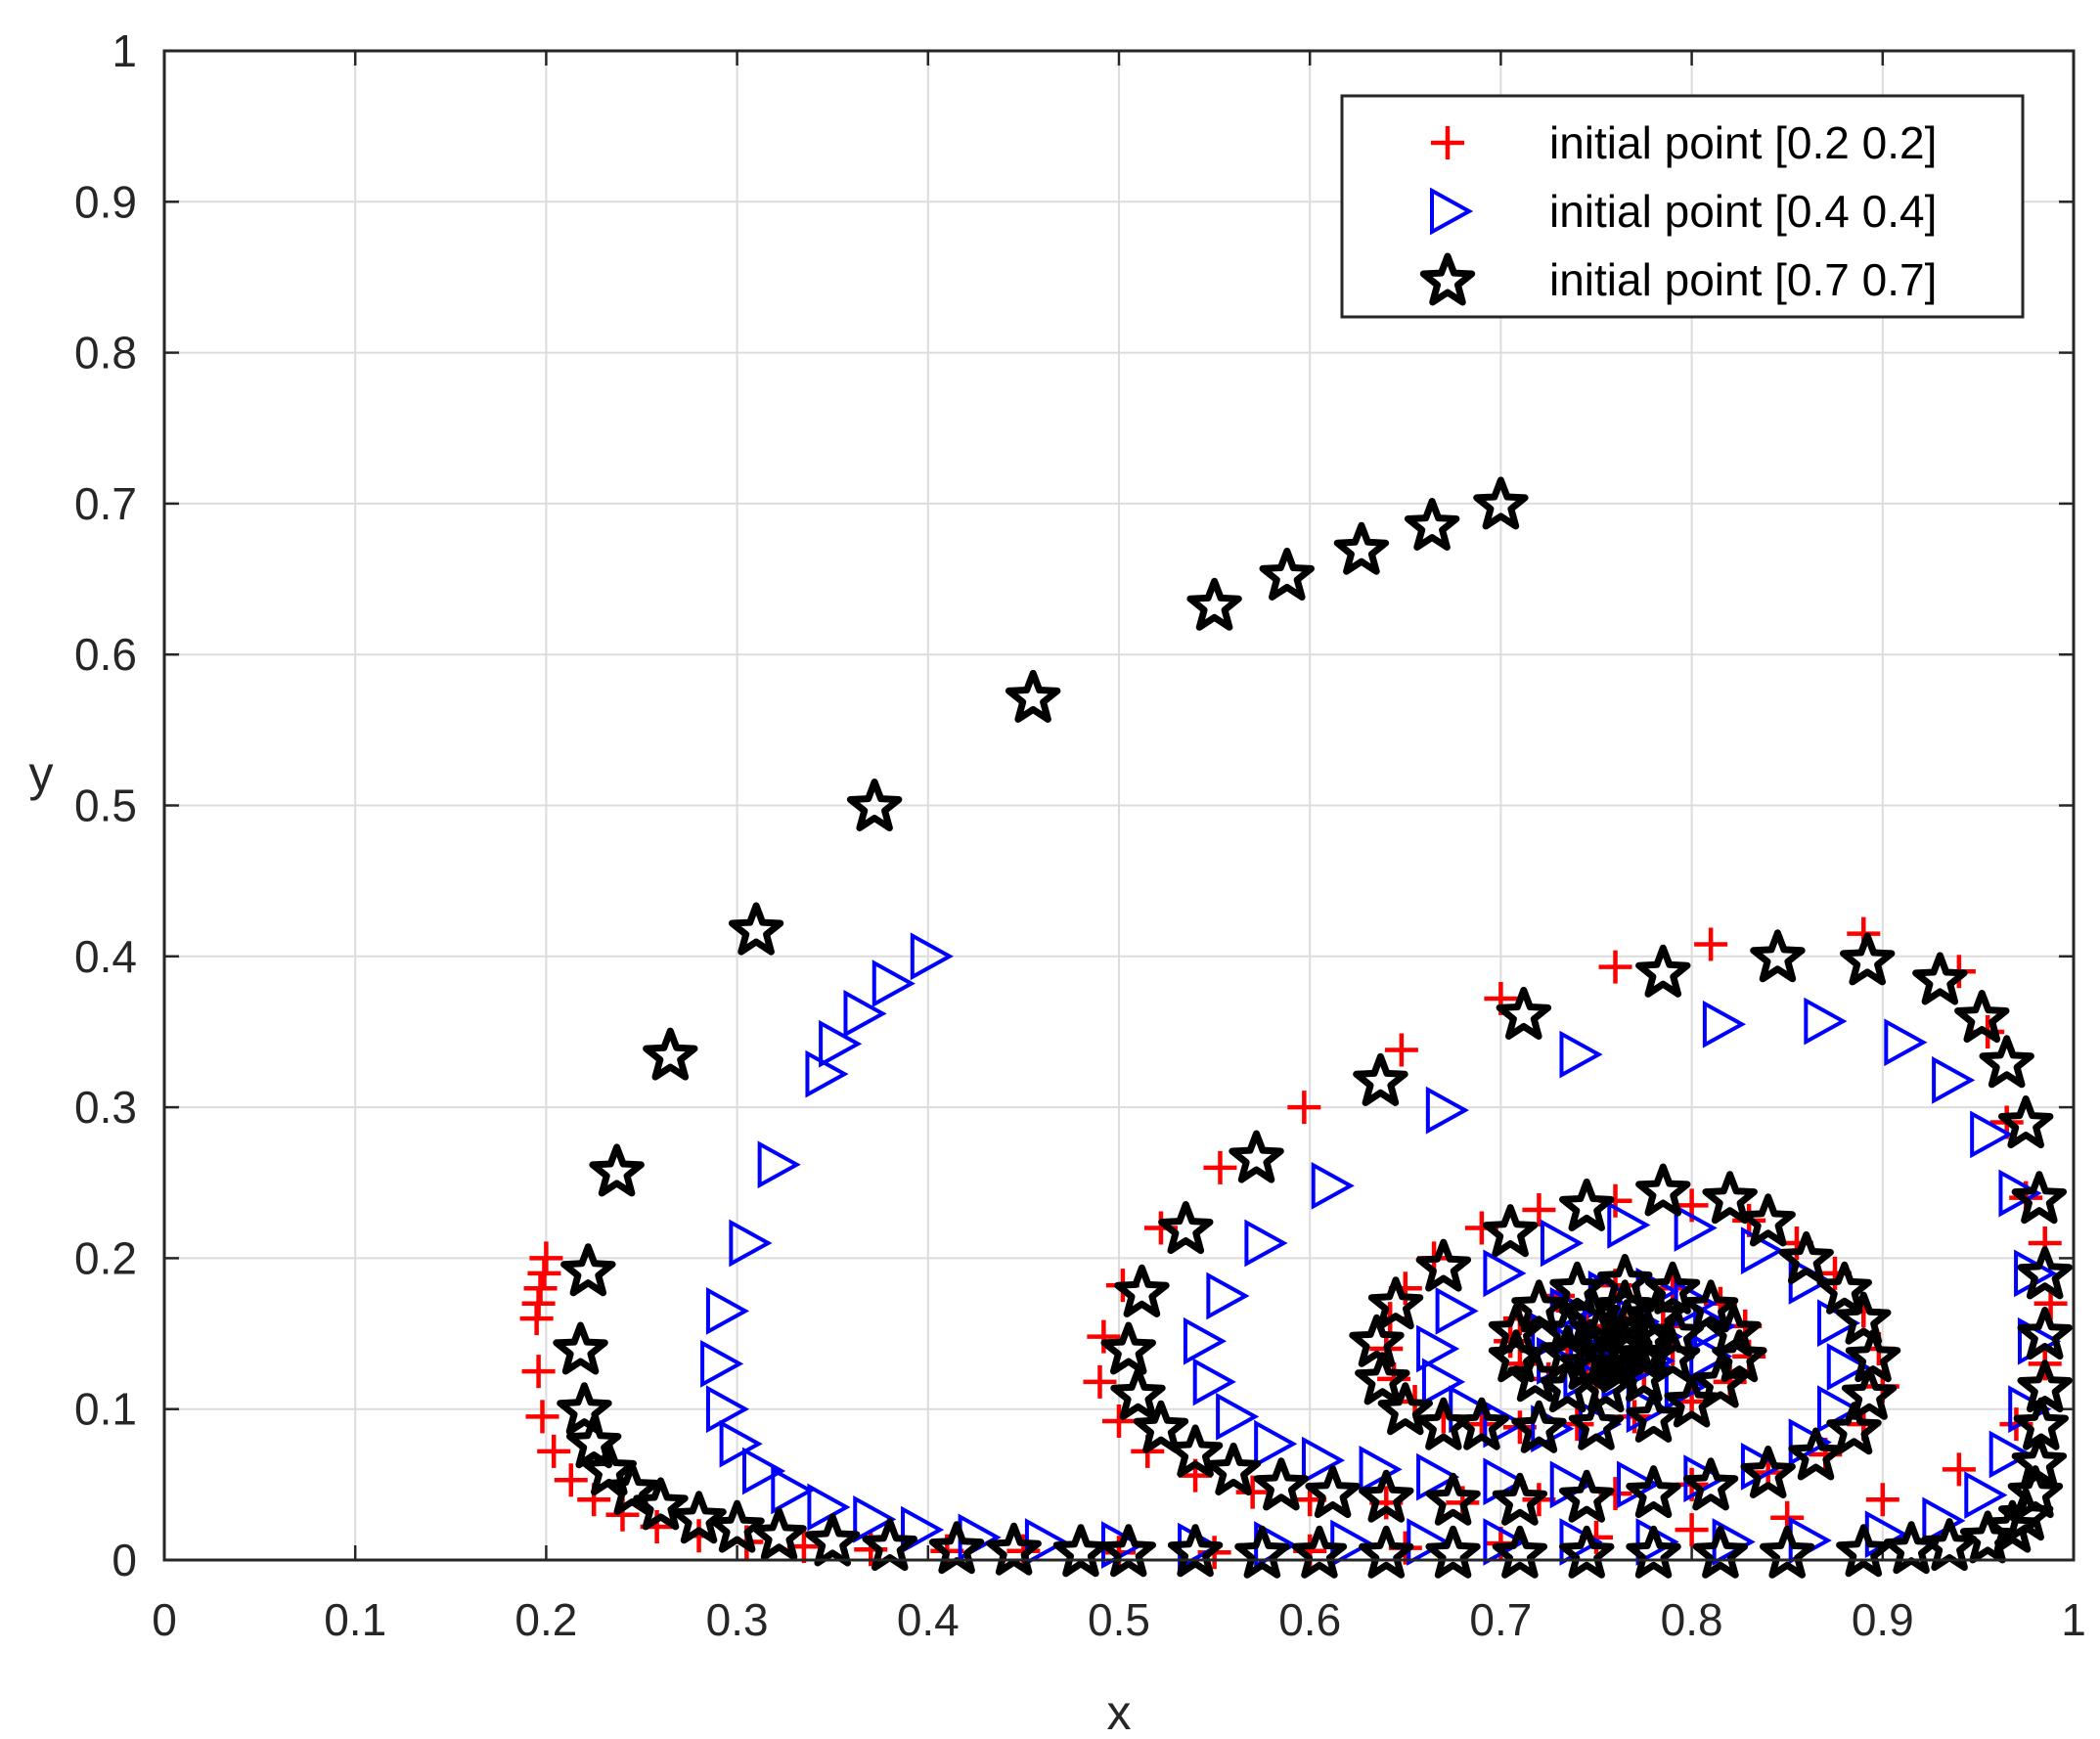  What do you see at coordinates (1883, 1619) in the screenshot?
I see `x-tick-label: 0.9` at bounding box center [1883, 1619].